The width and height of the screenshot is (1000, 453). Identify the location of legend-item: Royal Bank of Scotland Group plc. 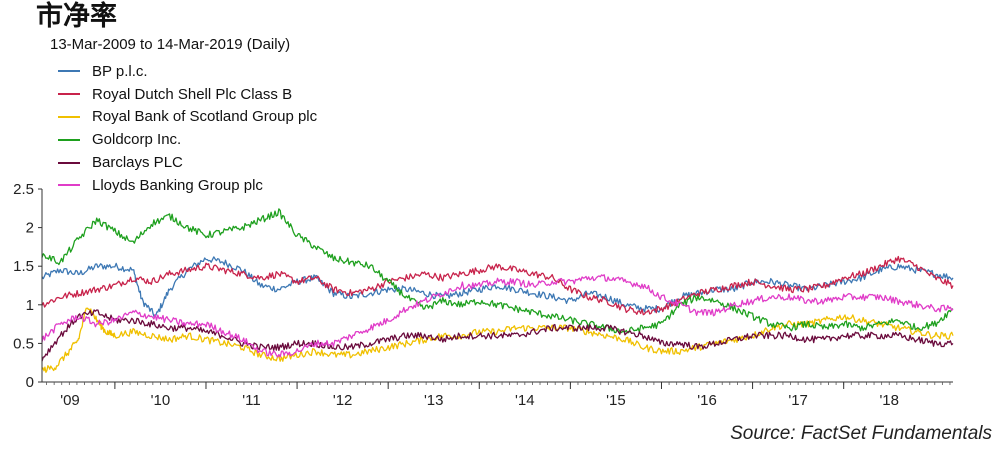
(187, 117).